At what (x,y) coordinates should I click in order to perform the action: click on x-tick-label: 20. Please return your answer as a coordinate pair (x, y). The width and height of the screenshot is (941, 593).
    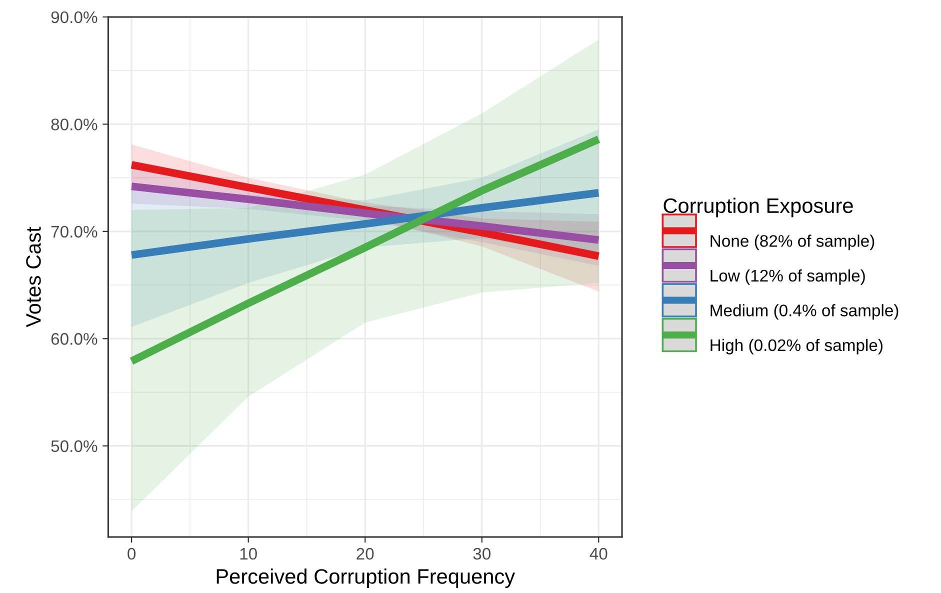
    Looking at the image, I should click on (365, 554).